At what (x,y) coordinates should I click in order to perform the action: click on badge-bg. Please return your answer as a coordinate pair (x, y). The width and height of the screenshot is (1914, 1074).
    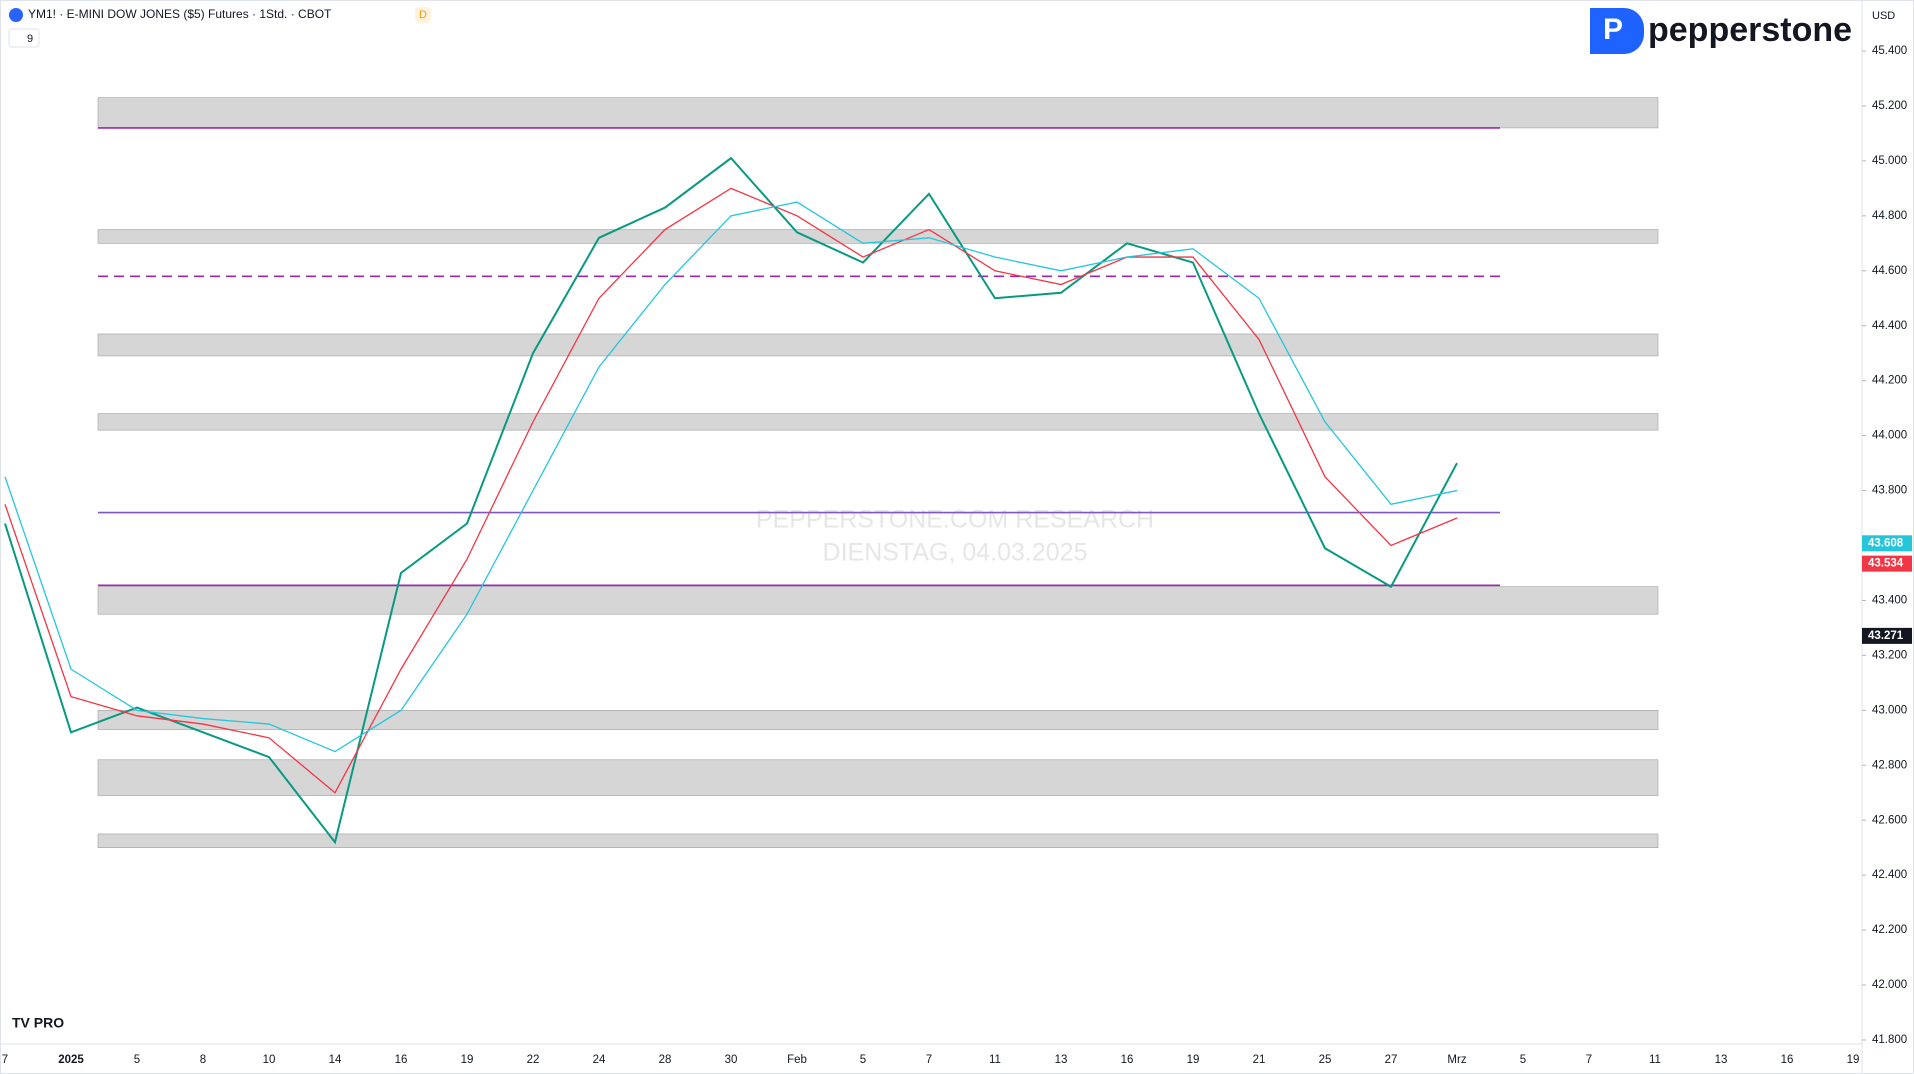
    Looking at the image, I should click on (423, 15).